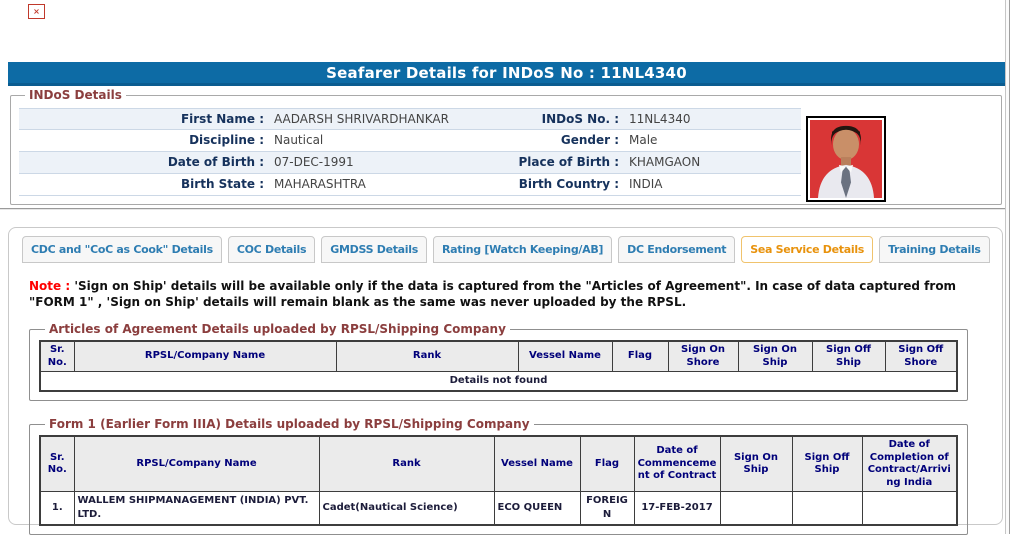 The width and height of the screenshot is (1013, 535). What do you see at coordinates (607, 508) in the screenshot?
I see `cell-flag: FOREIGN` at bounding box center [607, 508].